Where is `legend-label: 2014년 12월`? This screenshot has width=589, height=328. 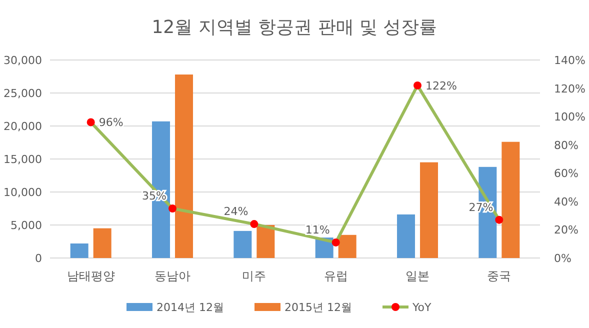
legend-label: 2014년 12월 is located at coordinates (190, 307).